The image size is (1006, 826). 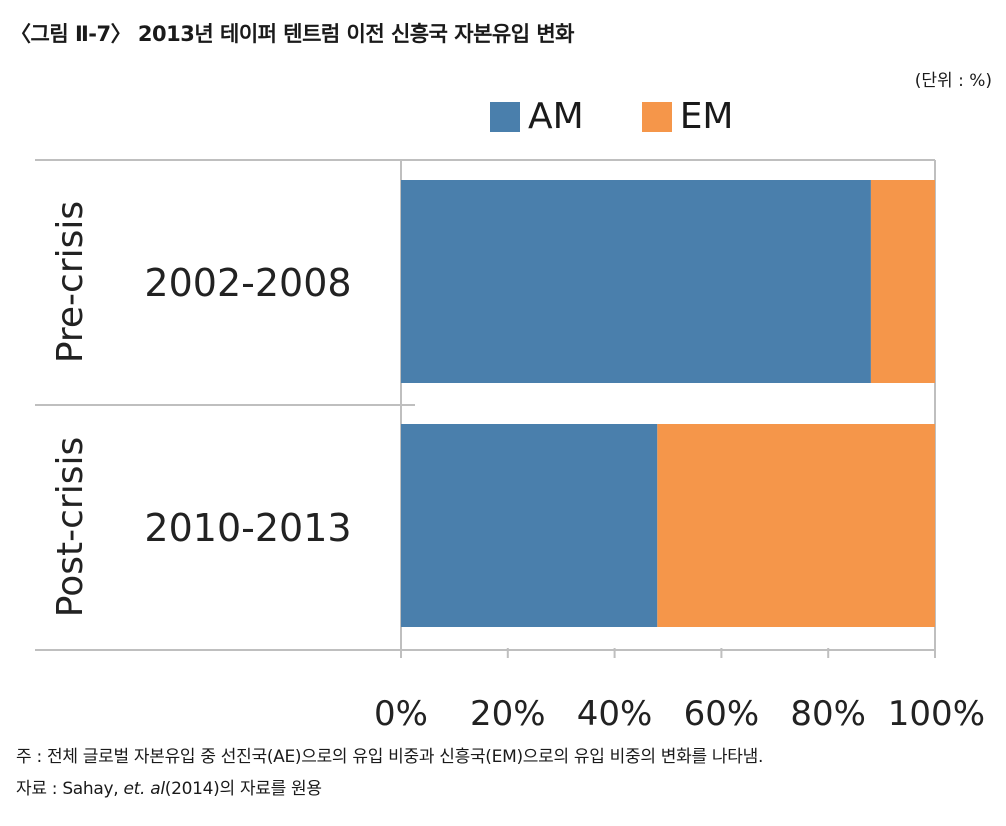 I want to click on legend-swatch-am, so click(x=505, y=116).